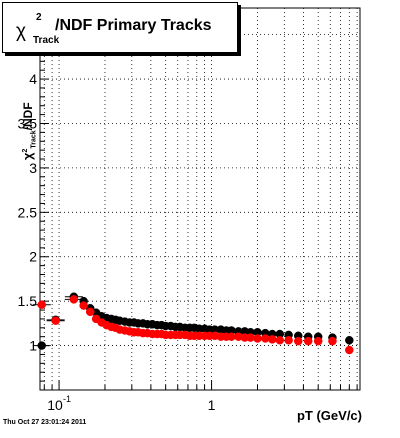 This screenshot has width=400, height=438. What do you see at coordinates (33, 79) in the screenshot?
I see `y-tick-label: 4` at bounding box center [33, 79].